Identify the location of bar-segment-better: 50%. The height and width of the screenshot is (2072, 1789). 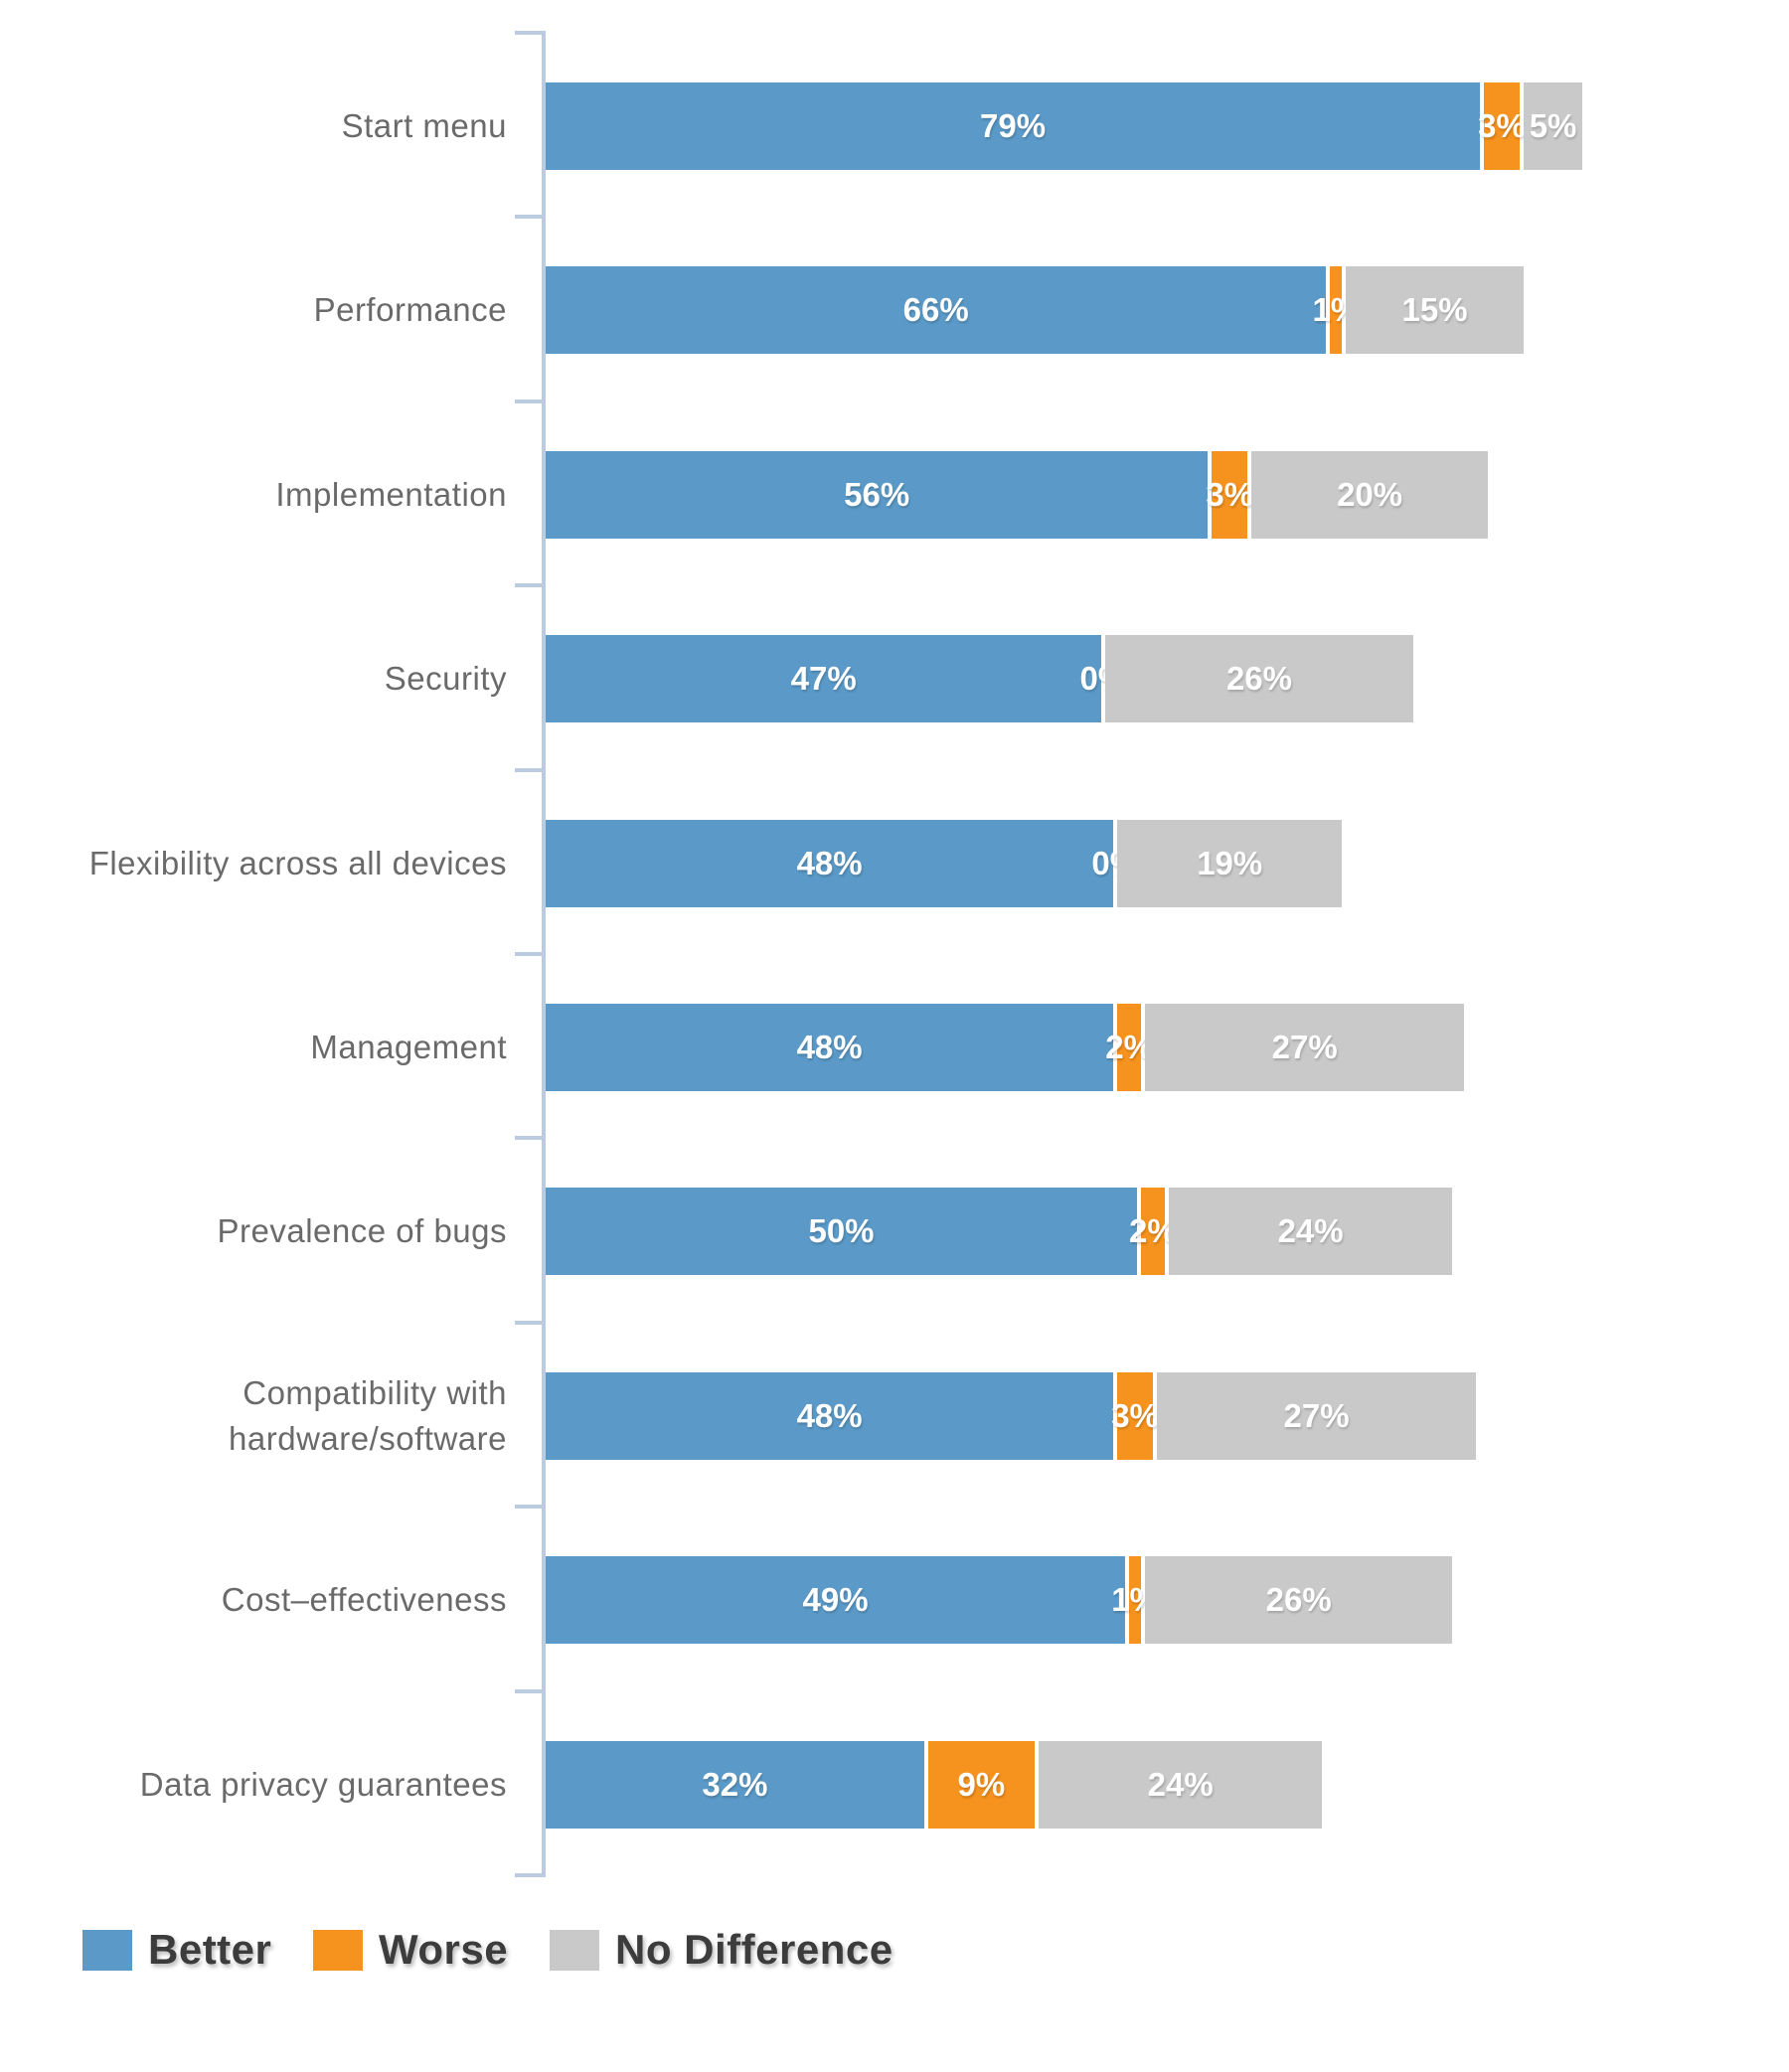
(842, 1232).